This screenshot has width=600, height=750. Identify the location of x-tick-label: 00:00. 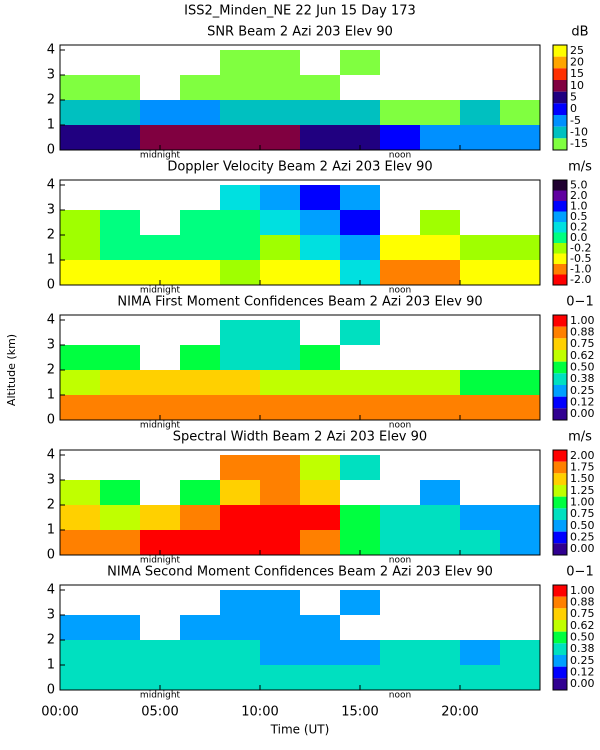
(59, 712).